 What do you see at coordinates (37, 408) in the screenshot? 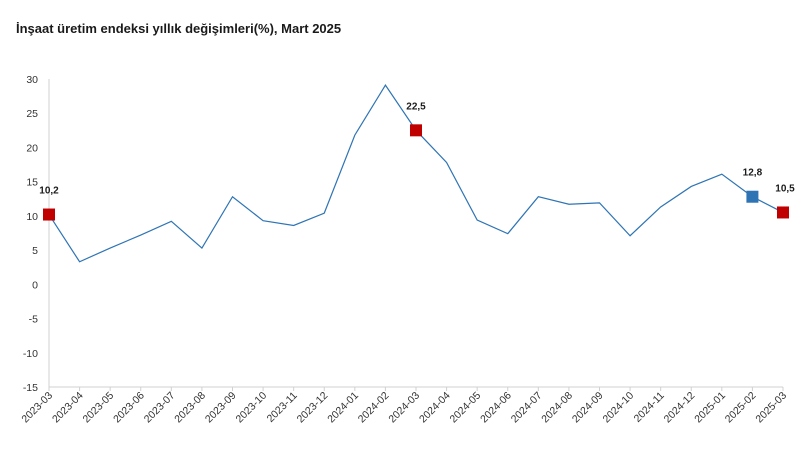
I see `x-tick-label: 2023-03` at bounding box center [37, 408].